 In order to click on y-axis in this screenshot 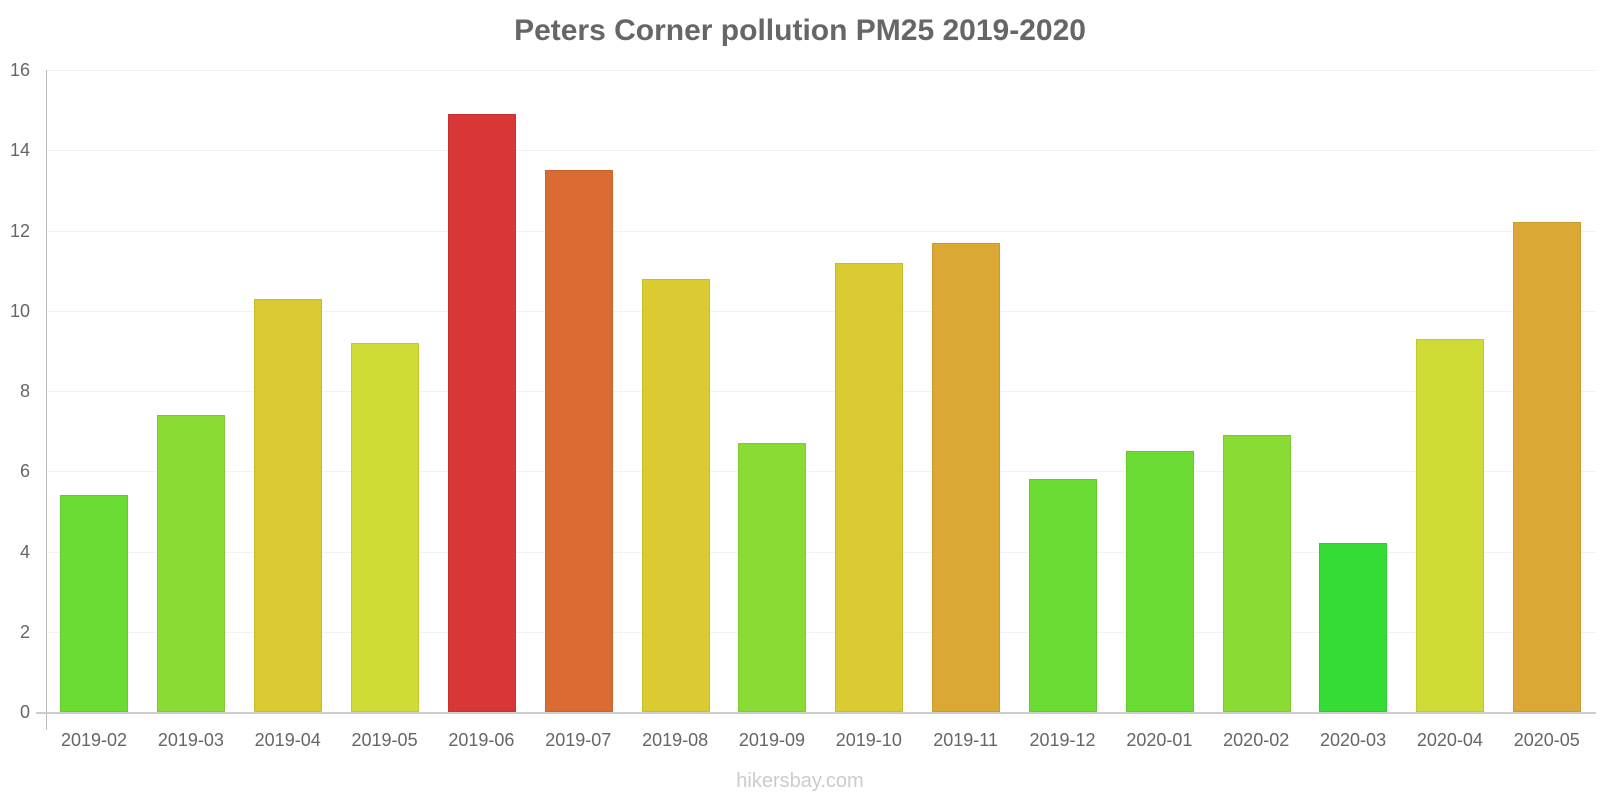, I will do `click(46, 400)`.